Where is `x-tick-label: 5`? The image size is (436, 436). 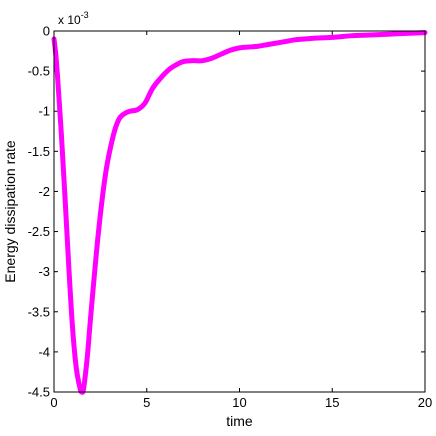 x-tick-label: 5 is located at coordinates (146, 402).